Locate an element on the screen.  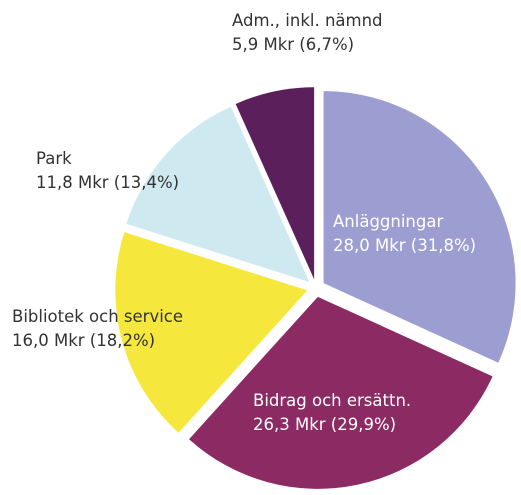
slice-value-label: 16,0 Mkr (18,2%) is located at coordinates (83, 340).